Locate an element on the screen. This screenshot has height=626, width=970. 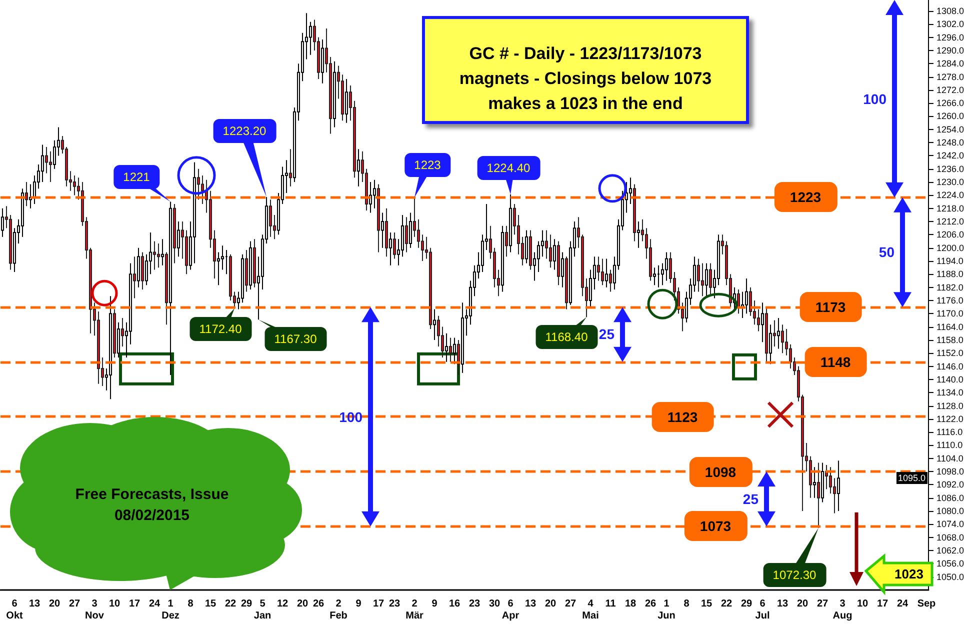
x-tick-label: 23 is located at coordinates (394, 604).